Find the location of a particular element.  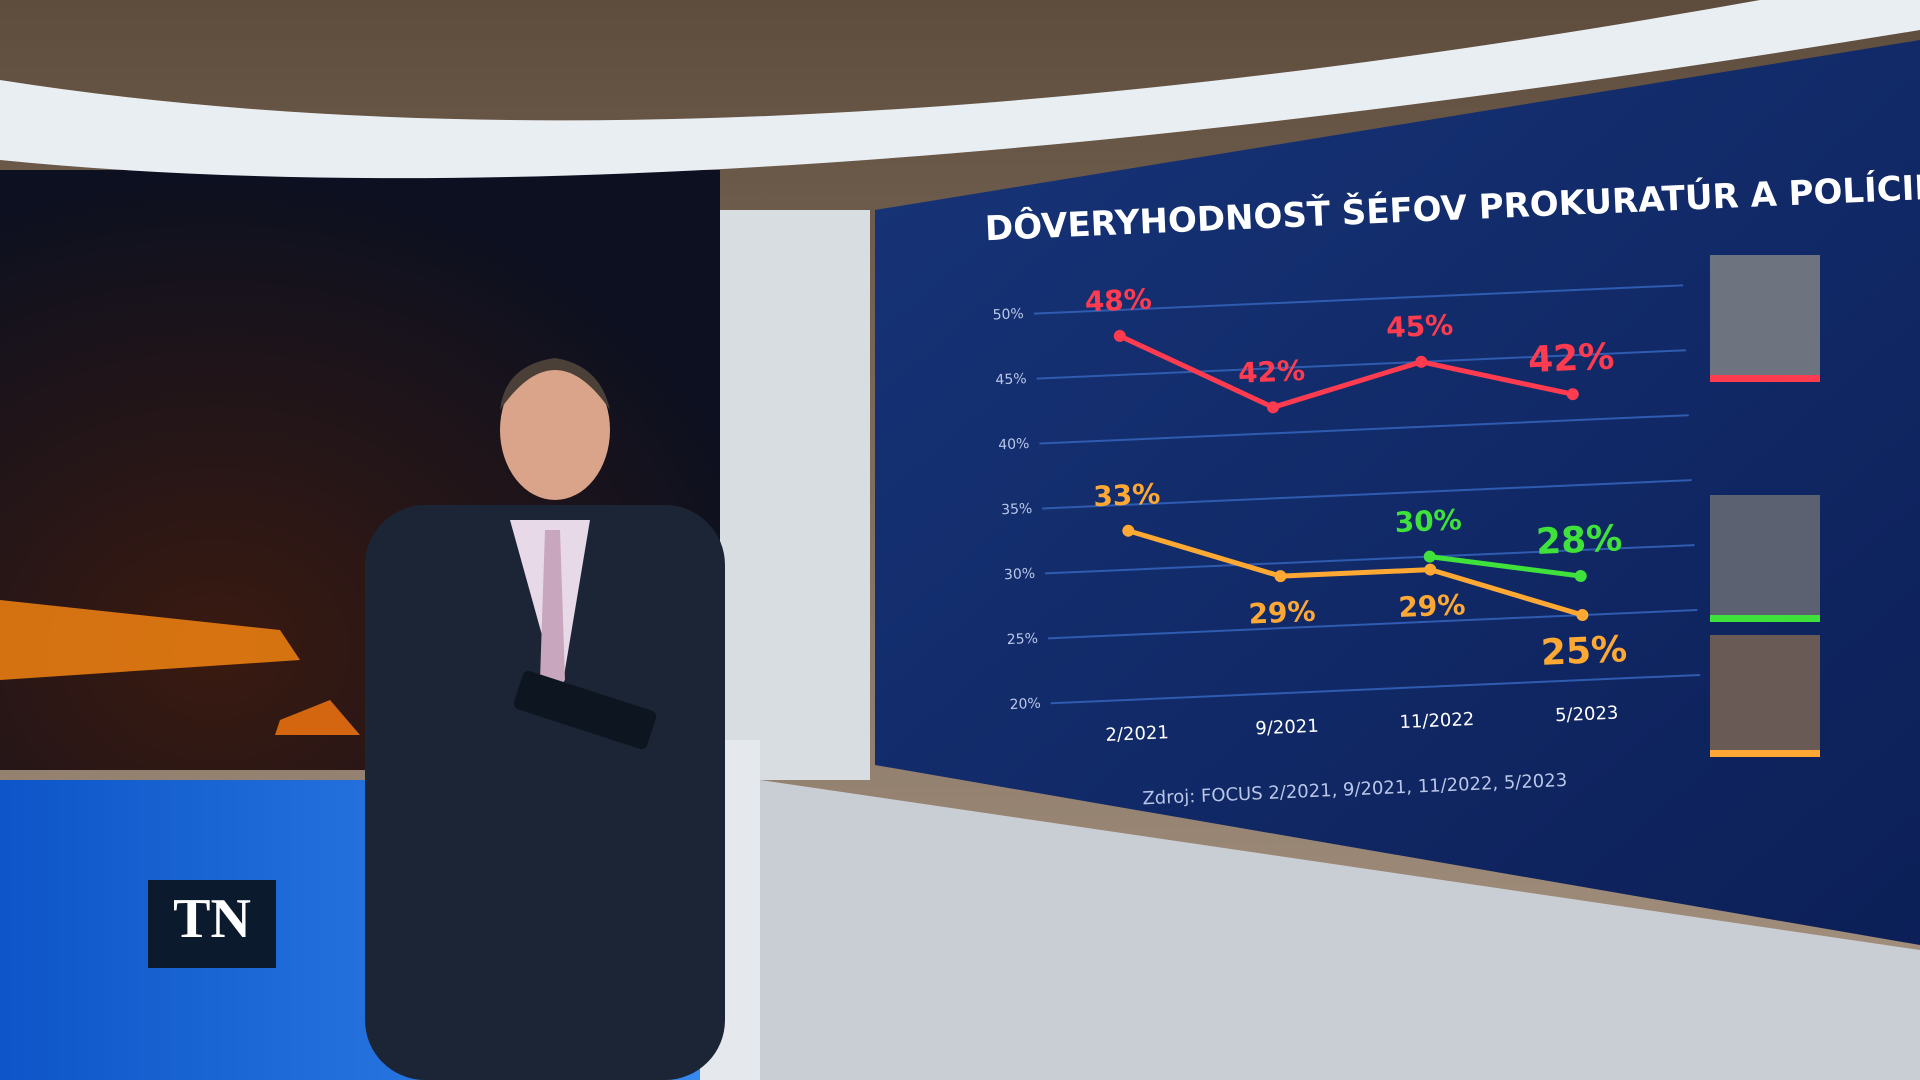

tablet is located at coordinates (585, 710).